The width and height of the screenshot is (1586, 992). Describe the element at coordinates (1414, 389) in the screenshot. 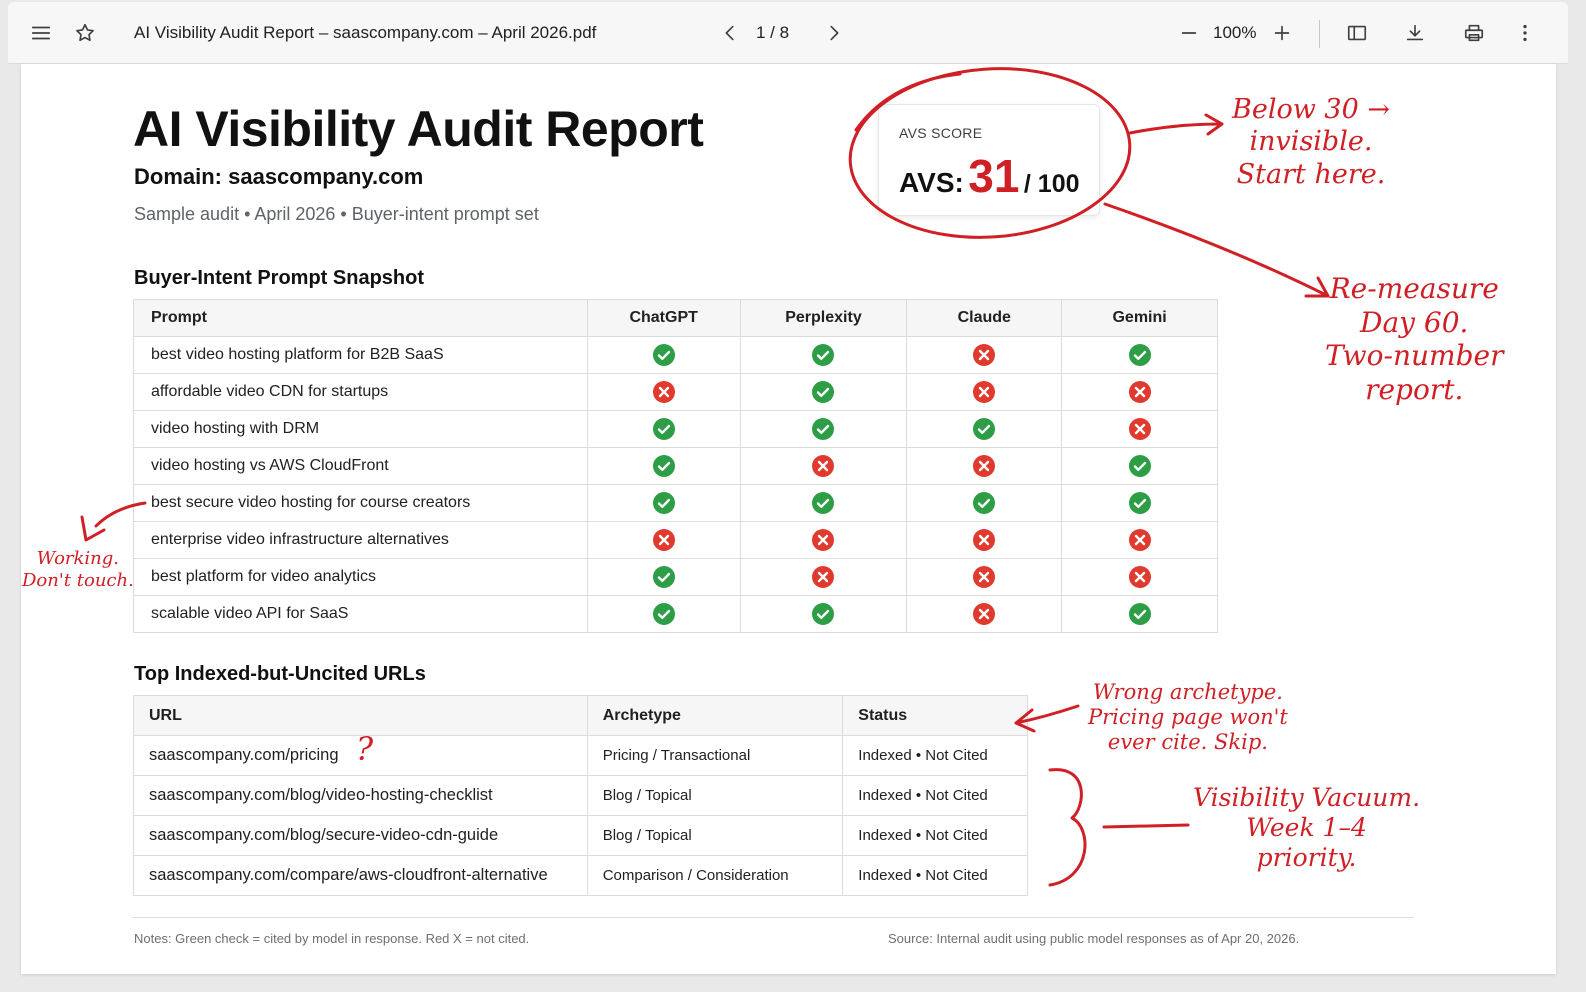

I see `annotation-line: report.` at that location.